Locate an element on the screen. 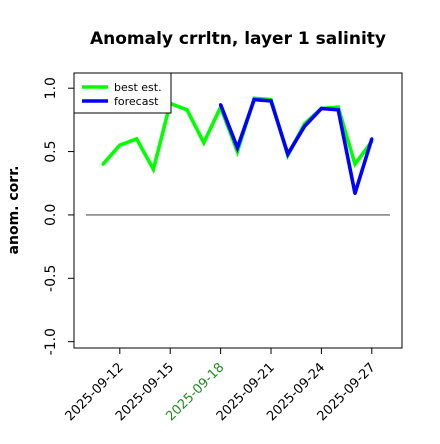 The image size is (440, 444). series-layer is located at coordinates (237, 145).